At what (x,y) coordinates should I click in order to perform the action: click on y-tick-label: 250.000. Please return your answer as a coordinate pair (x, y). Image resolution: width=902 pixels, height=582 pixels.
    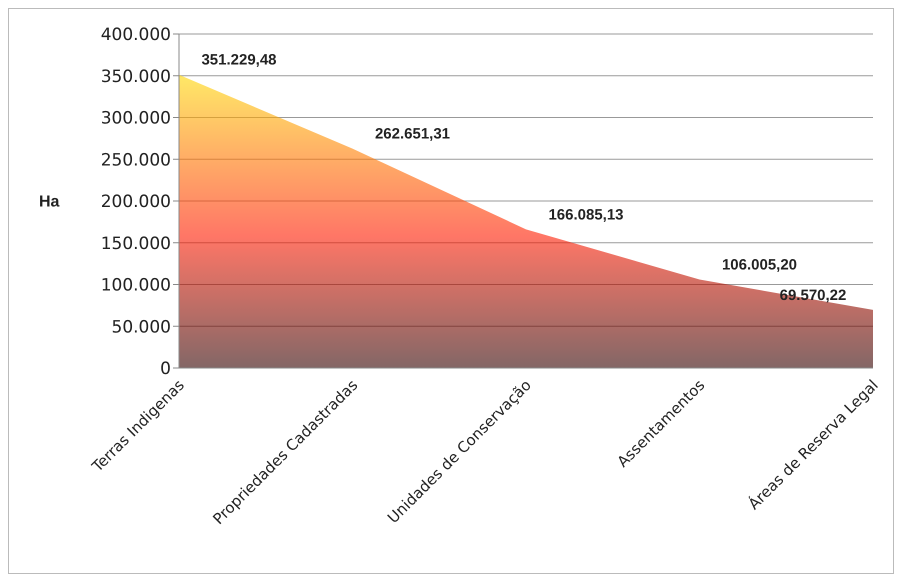
    Looking at the image, I should click on (135, 160).